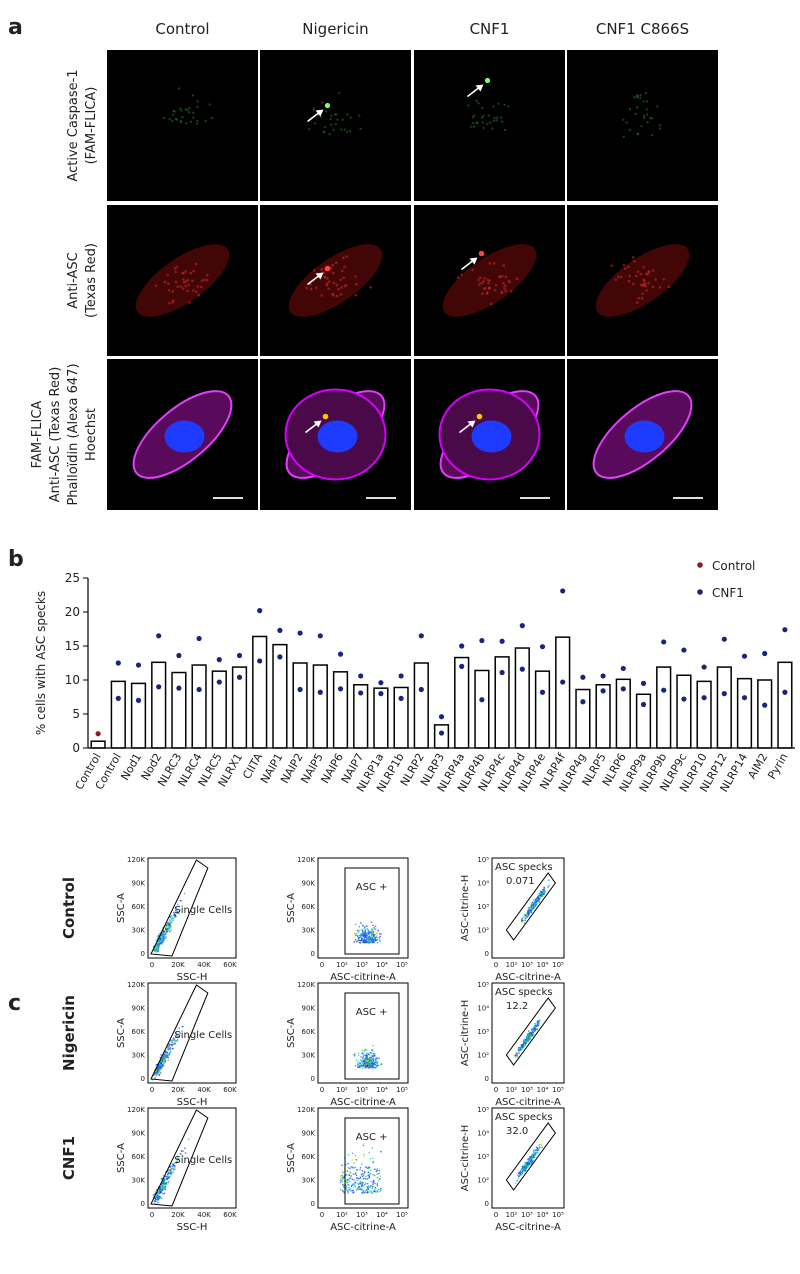 The height and width of the screenshot is (1274, 800). What do you see at coordinates (73, 434) in the screenshot?
I see `row-label: Phalloïdin (Alexa 647)` at bounding box center [73, 434].